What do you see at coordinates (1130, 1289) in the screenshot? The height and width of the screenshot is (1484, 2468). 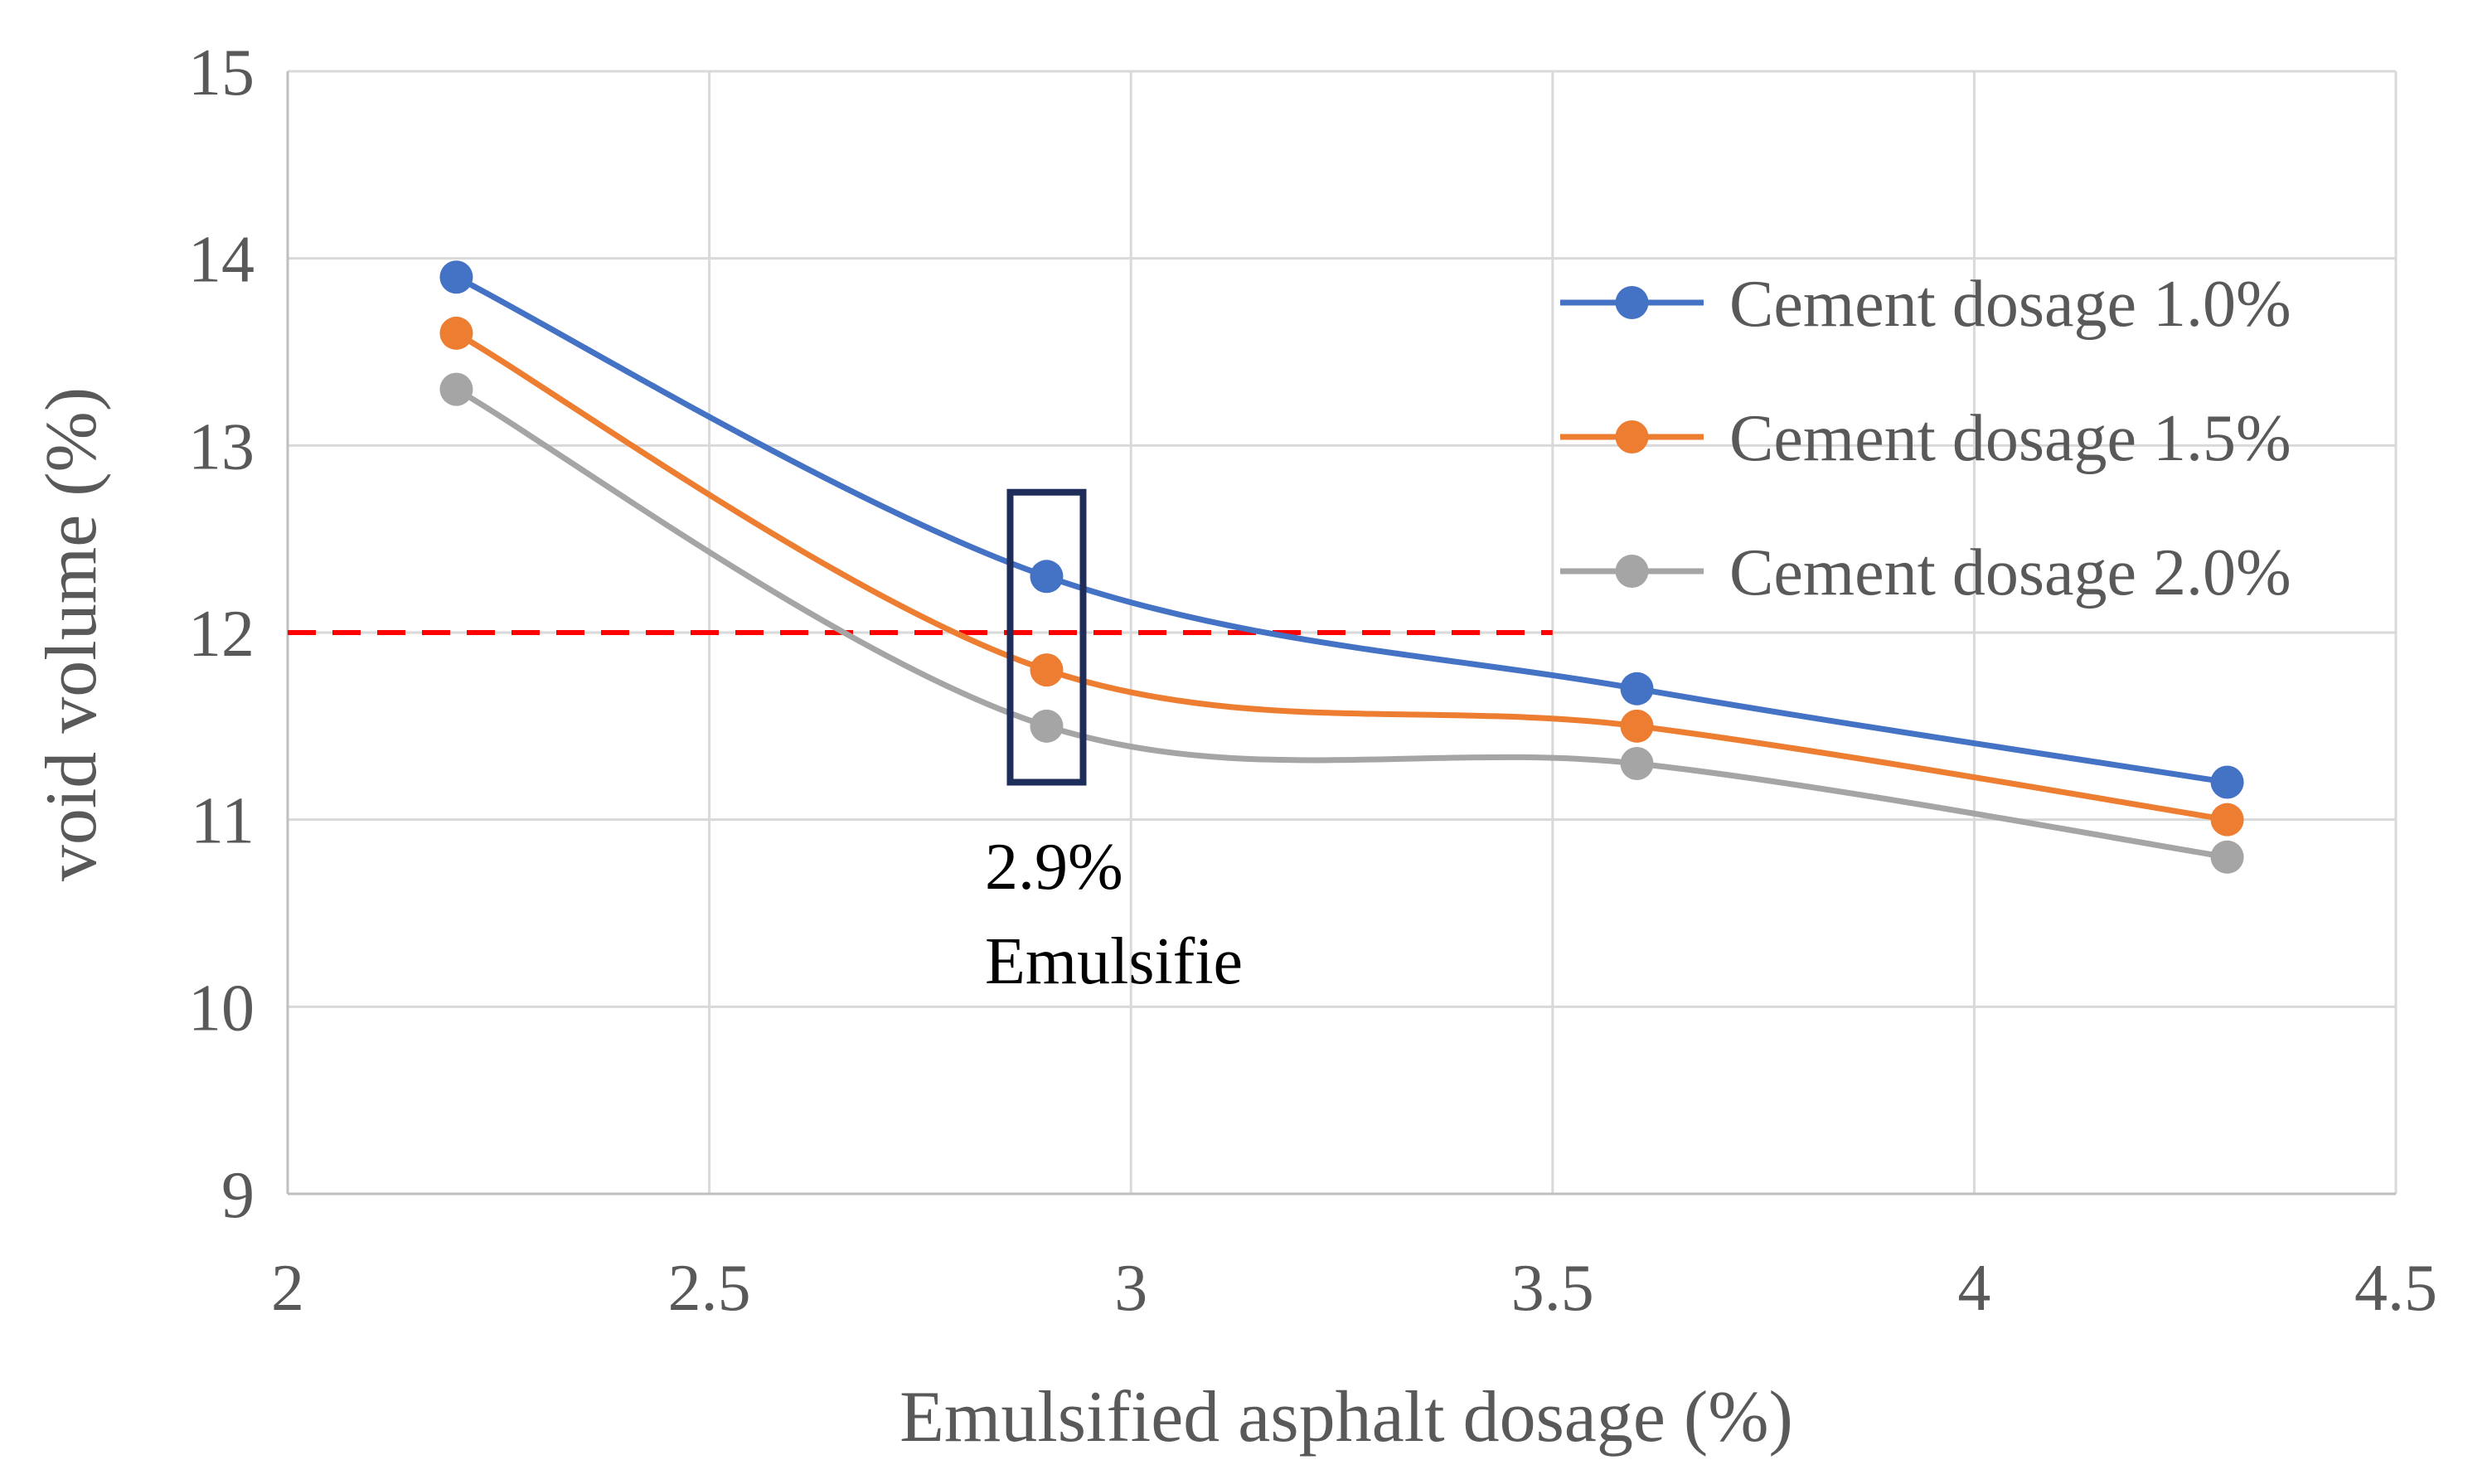 I see `x-tick-label: 3` at bounding box center [1130, 1289].